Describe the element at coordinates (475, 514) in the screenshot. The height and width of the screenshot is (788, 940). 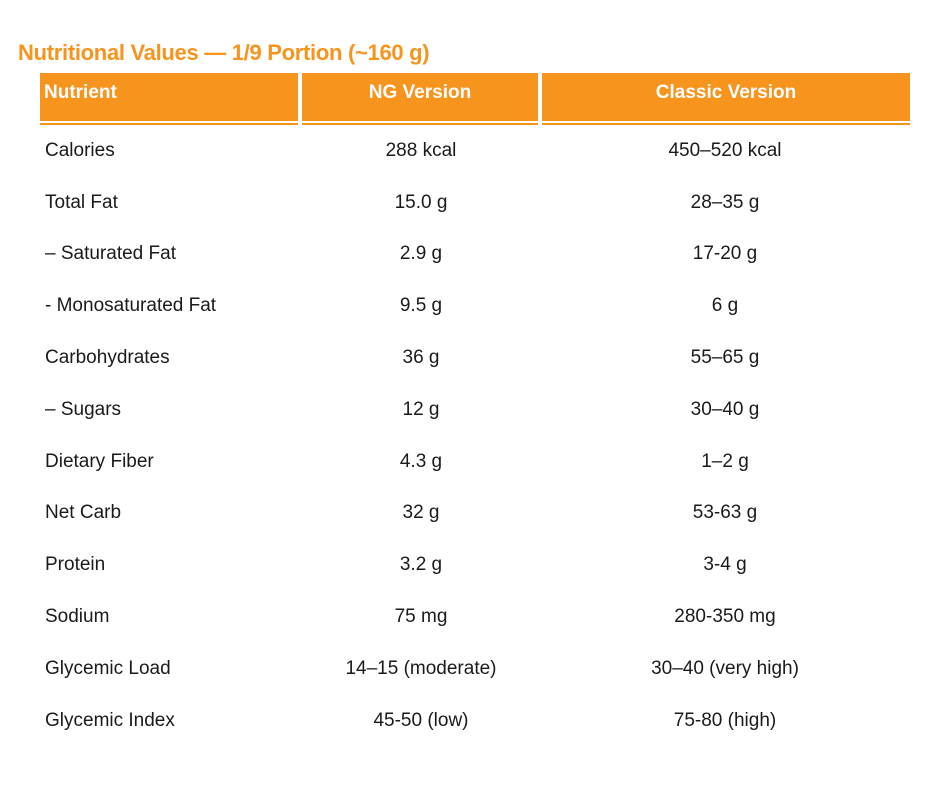
I see `table-row: Net Carb 32 g 53-63 g` at that location.